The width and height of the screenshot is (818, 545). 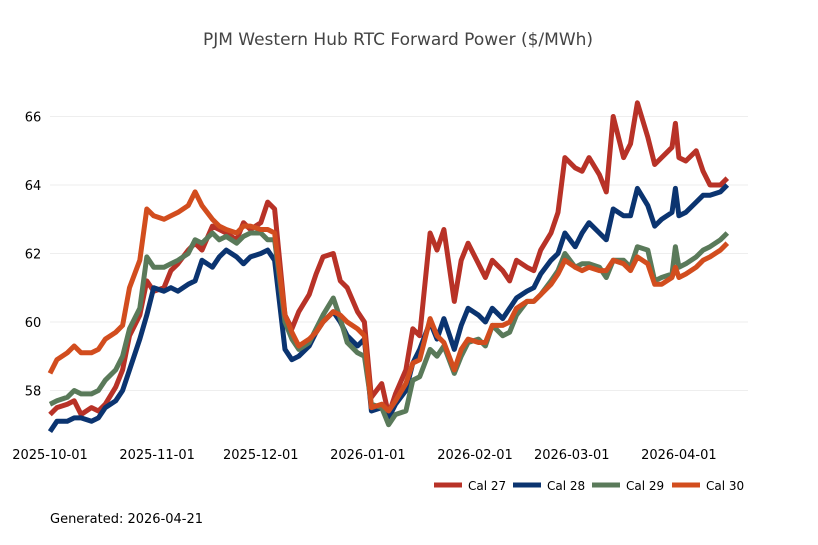 I want to click on x-tick-label: 2025-11-01, so click(x=157, y=455).